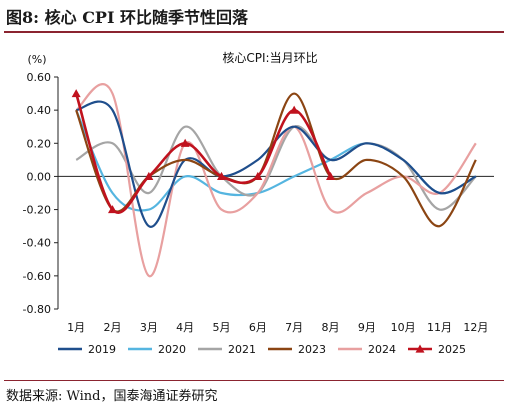 Image resolution: width=510 pixels, height=408 pixels. What do you see at coordinates (37, 210) in the screenshot?
I see `y-tick-label: -0.20` at bounding box center [37, 210].